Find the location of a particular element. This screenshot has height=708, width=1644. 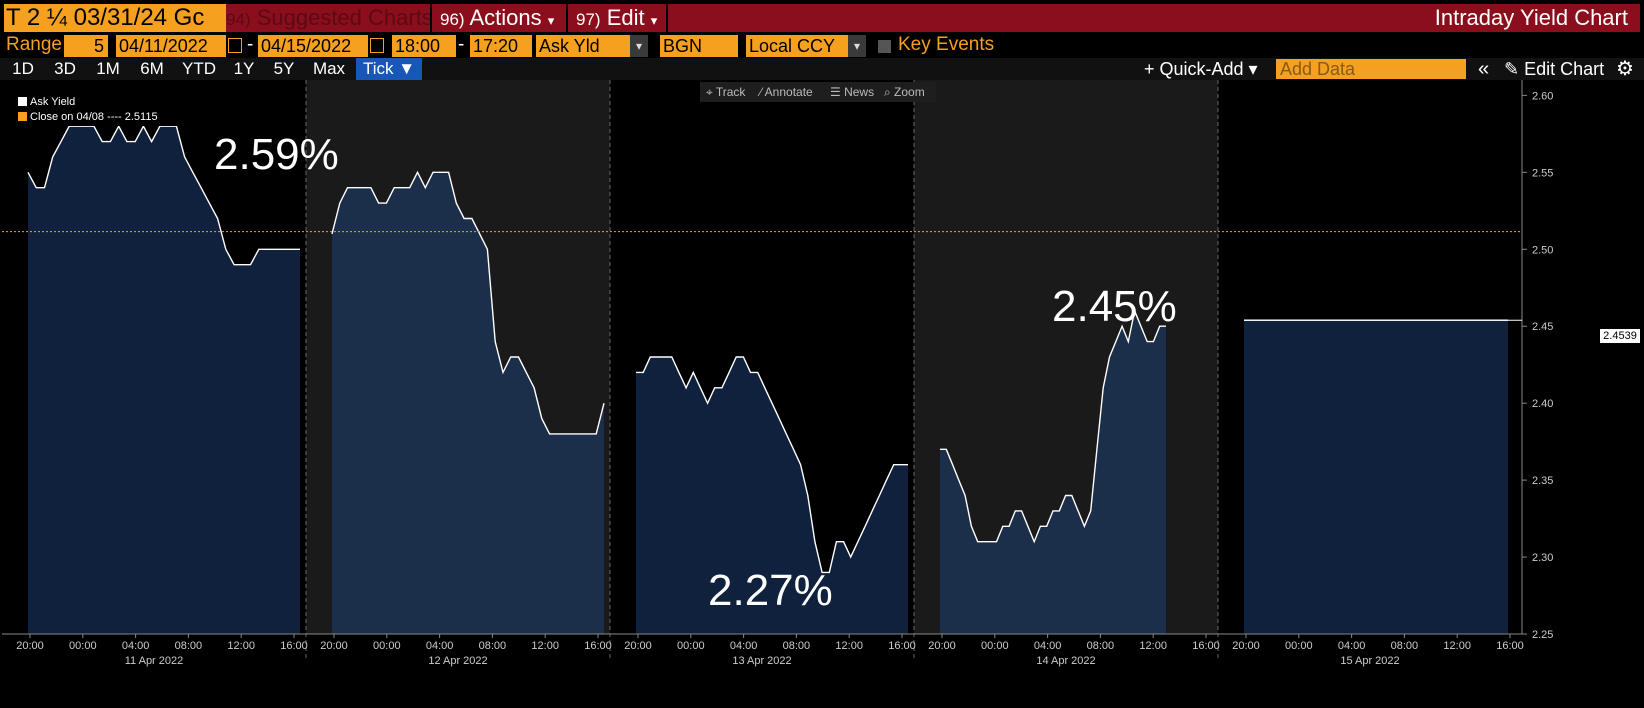

zoom-tool: ⌕ Zoom is located at coordinates (904, 92).